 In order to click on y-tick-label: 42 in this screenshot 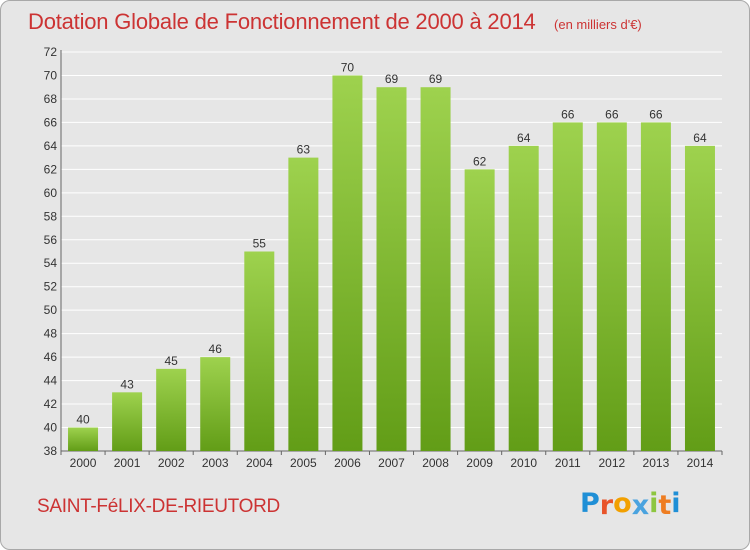, I will do `click(51, 404)`.